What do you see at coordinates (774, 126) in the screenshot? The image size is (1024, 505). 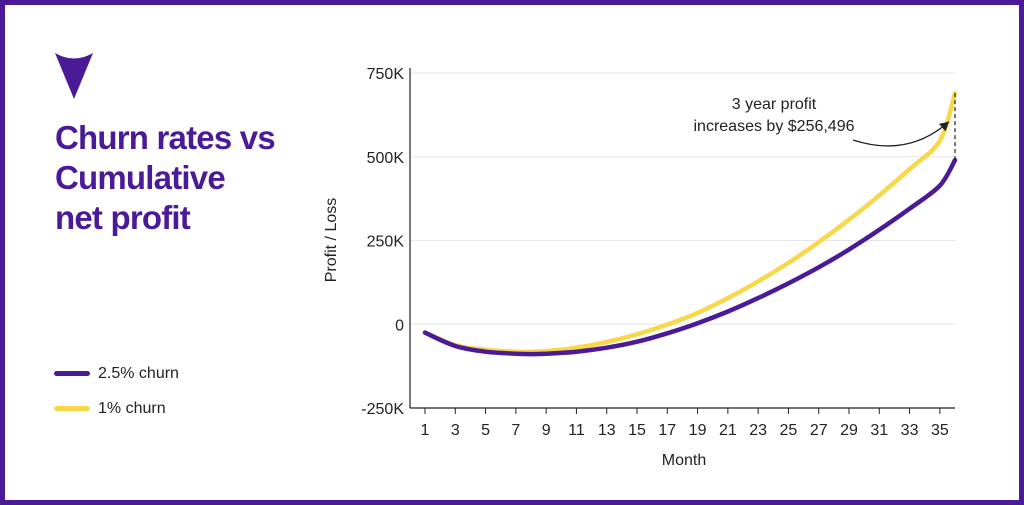 I see `annotation-text-line: increases by $256,496` at bounding box center [774, 126].